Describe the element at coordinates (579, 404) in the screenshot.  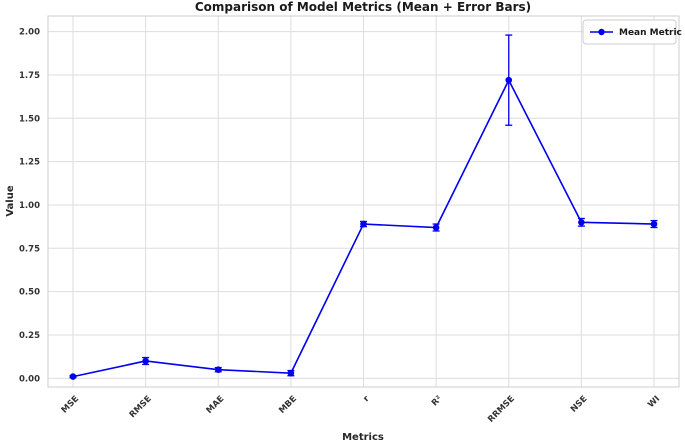
I see `x-tick-label: NSE` at that location.